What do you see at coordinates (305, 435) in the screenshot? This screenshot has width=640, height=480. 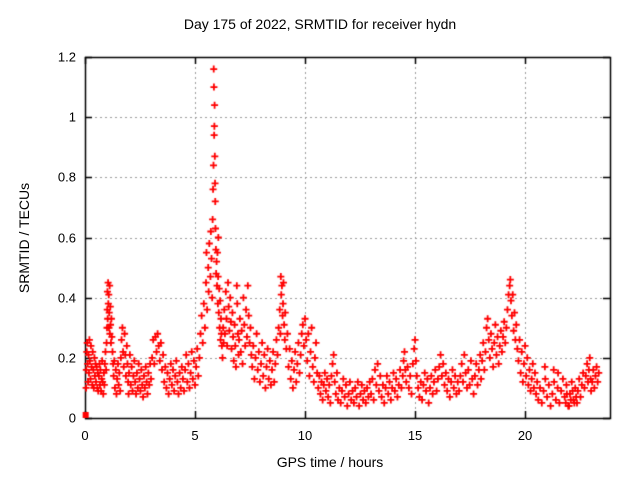 I see `x-tick-label: 10` at bounding box center [305, 435].